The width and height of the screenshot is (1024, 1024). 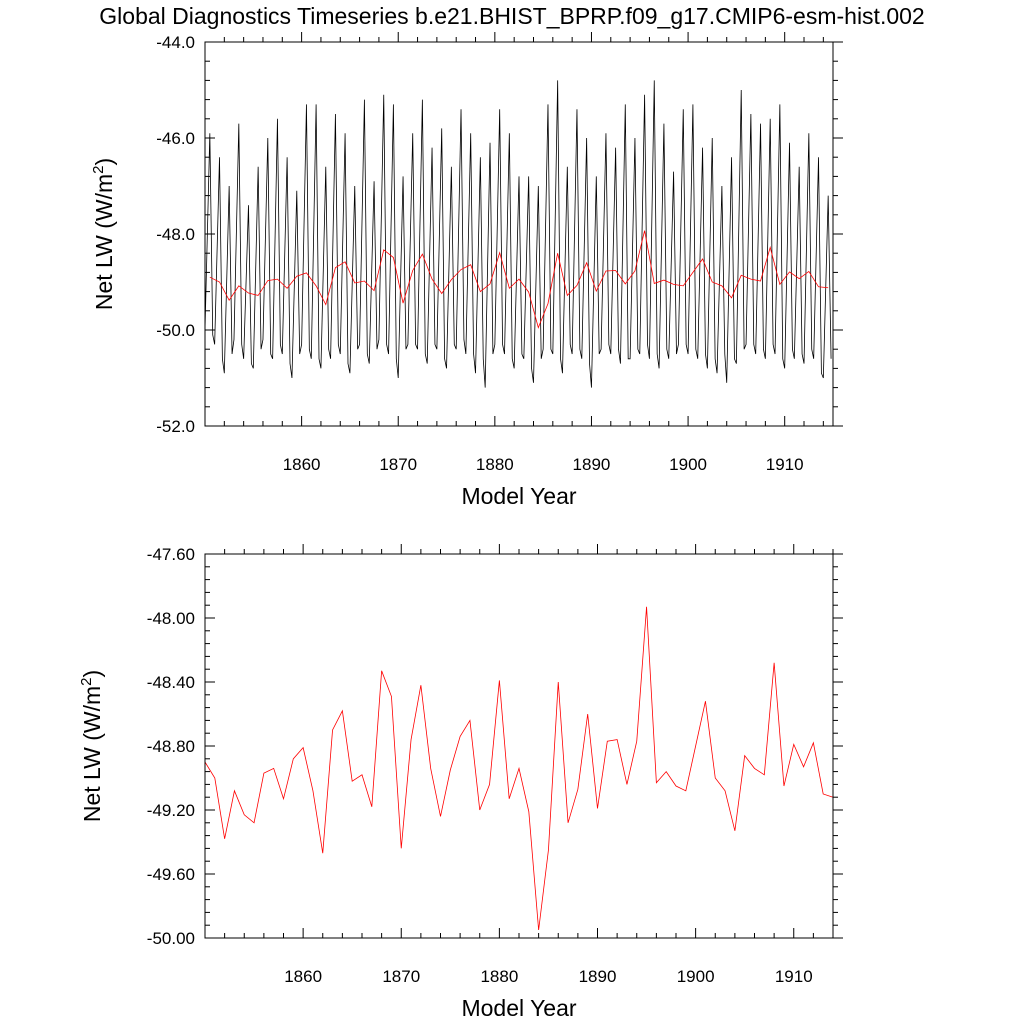 What do you see at coordinates (175, 138) in the screenshot?
I see `y-tick-label: -46.0` at bounding box center [175, 138].